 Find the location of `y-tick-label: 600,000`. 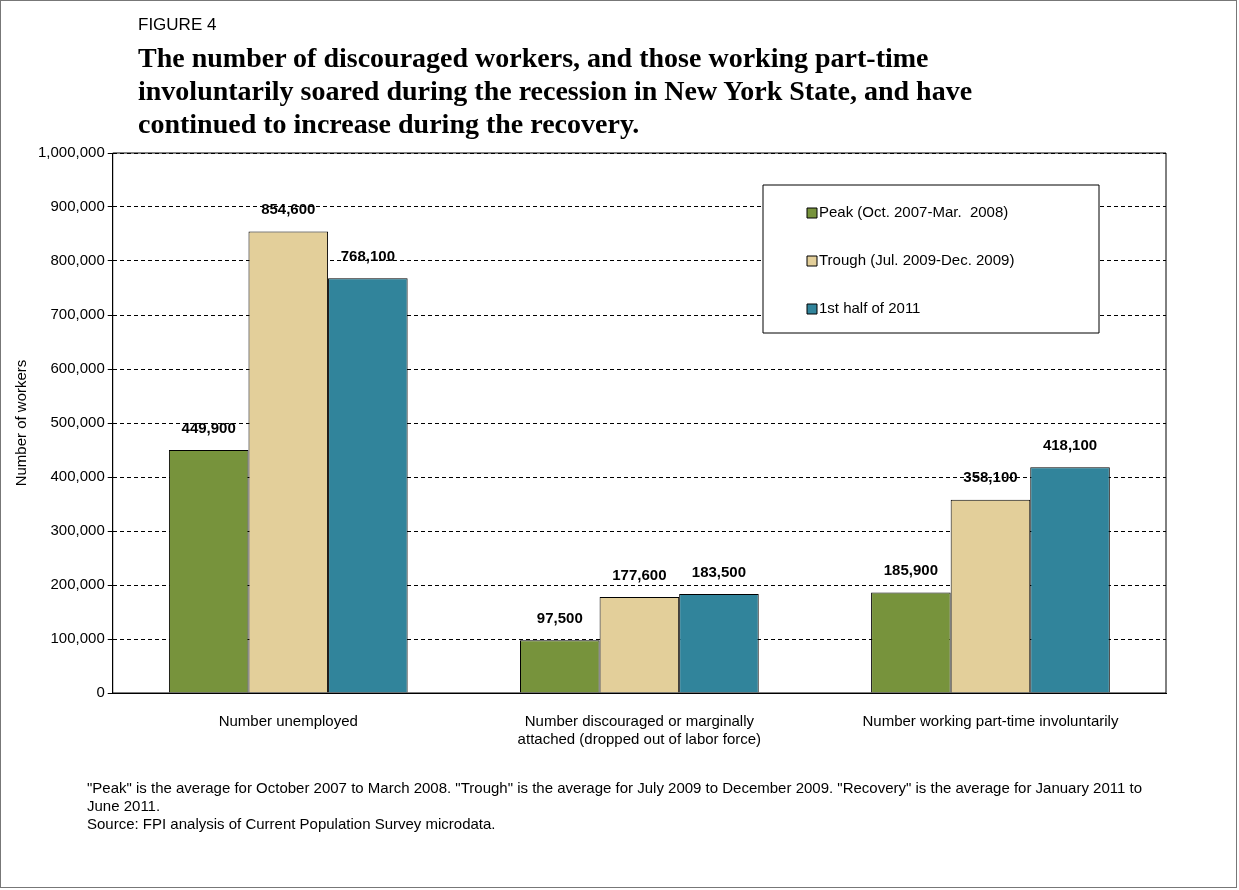

y-tick-label: 600,000 is located at coordinates (77, 368).